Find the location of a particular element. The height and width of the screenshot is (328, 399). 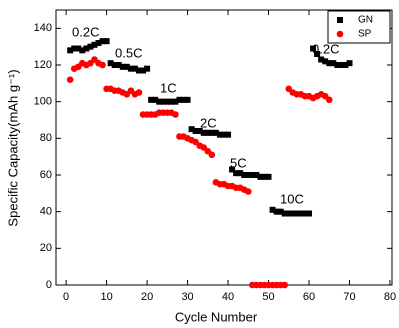

y-tick-label: 0 is located at coordinates (49, 285).